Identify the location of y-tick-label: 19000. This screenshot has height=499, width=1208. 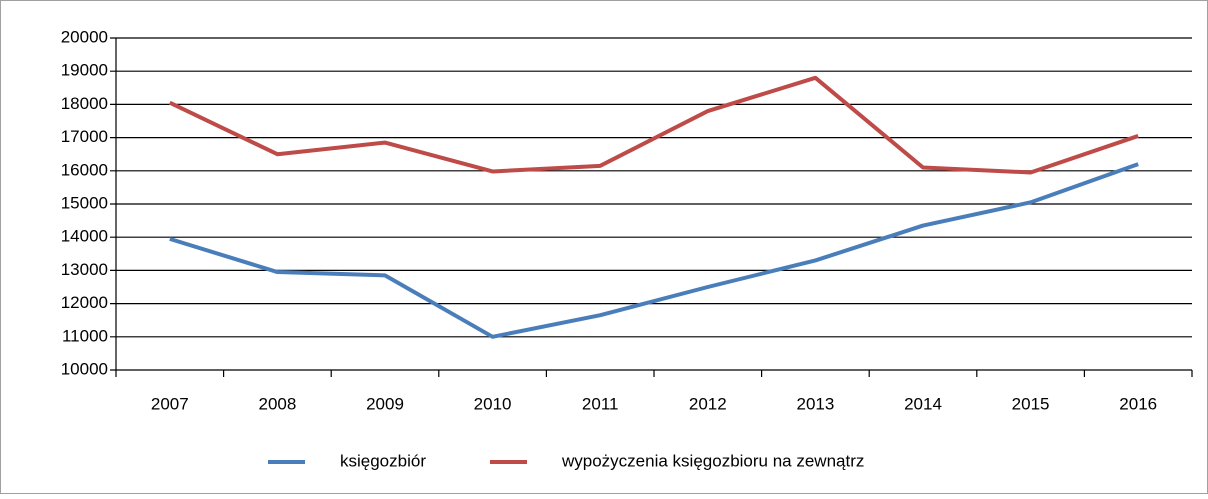
(84, 70).